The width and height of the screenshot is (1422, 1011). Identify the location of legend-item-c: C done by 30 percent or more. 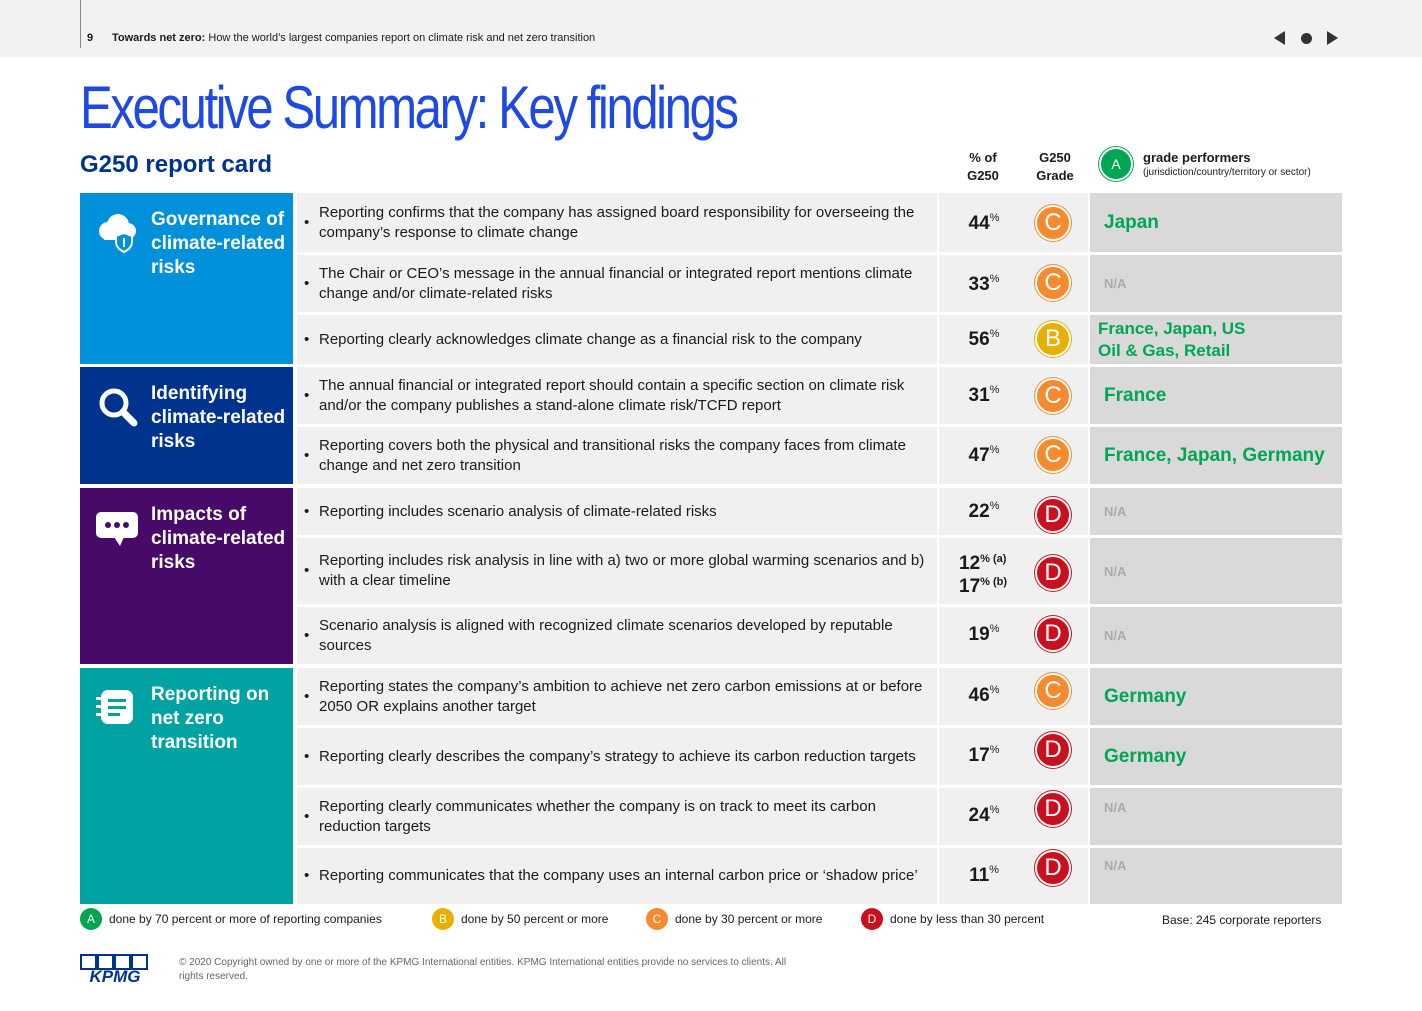
(734, 919).